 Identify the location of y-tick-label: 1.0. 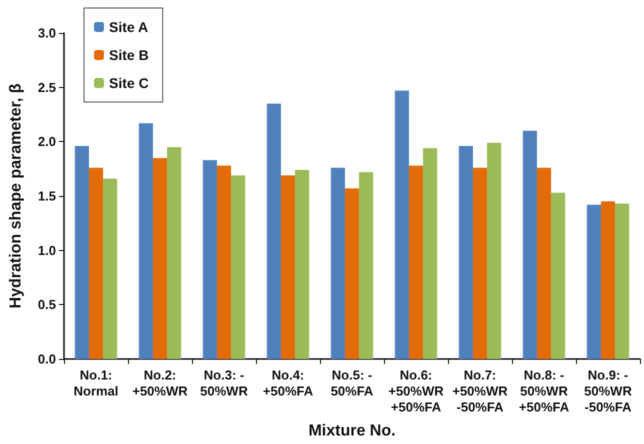
(47, 250).